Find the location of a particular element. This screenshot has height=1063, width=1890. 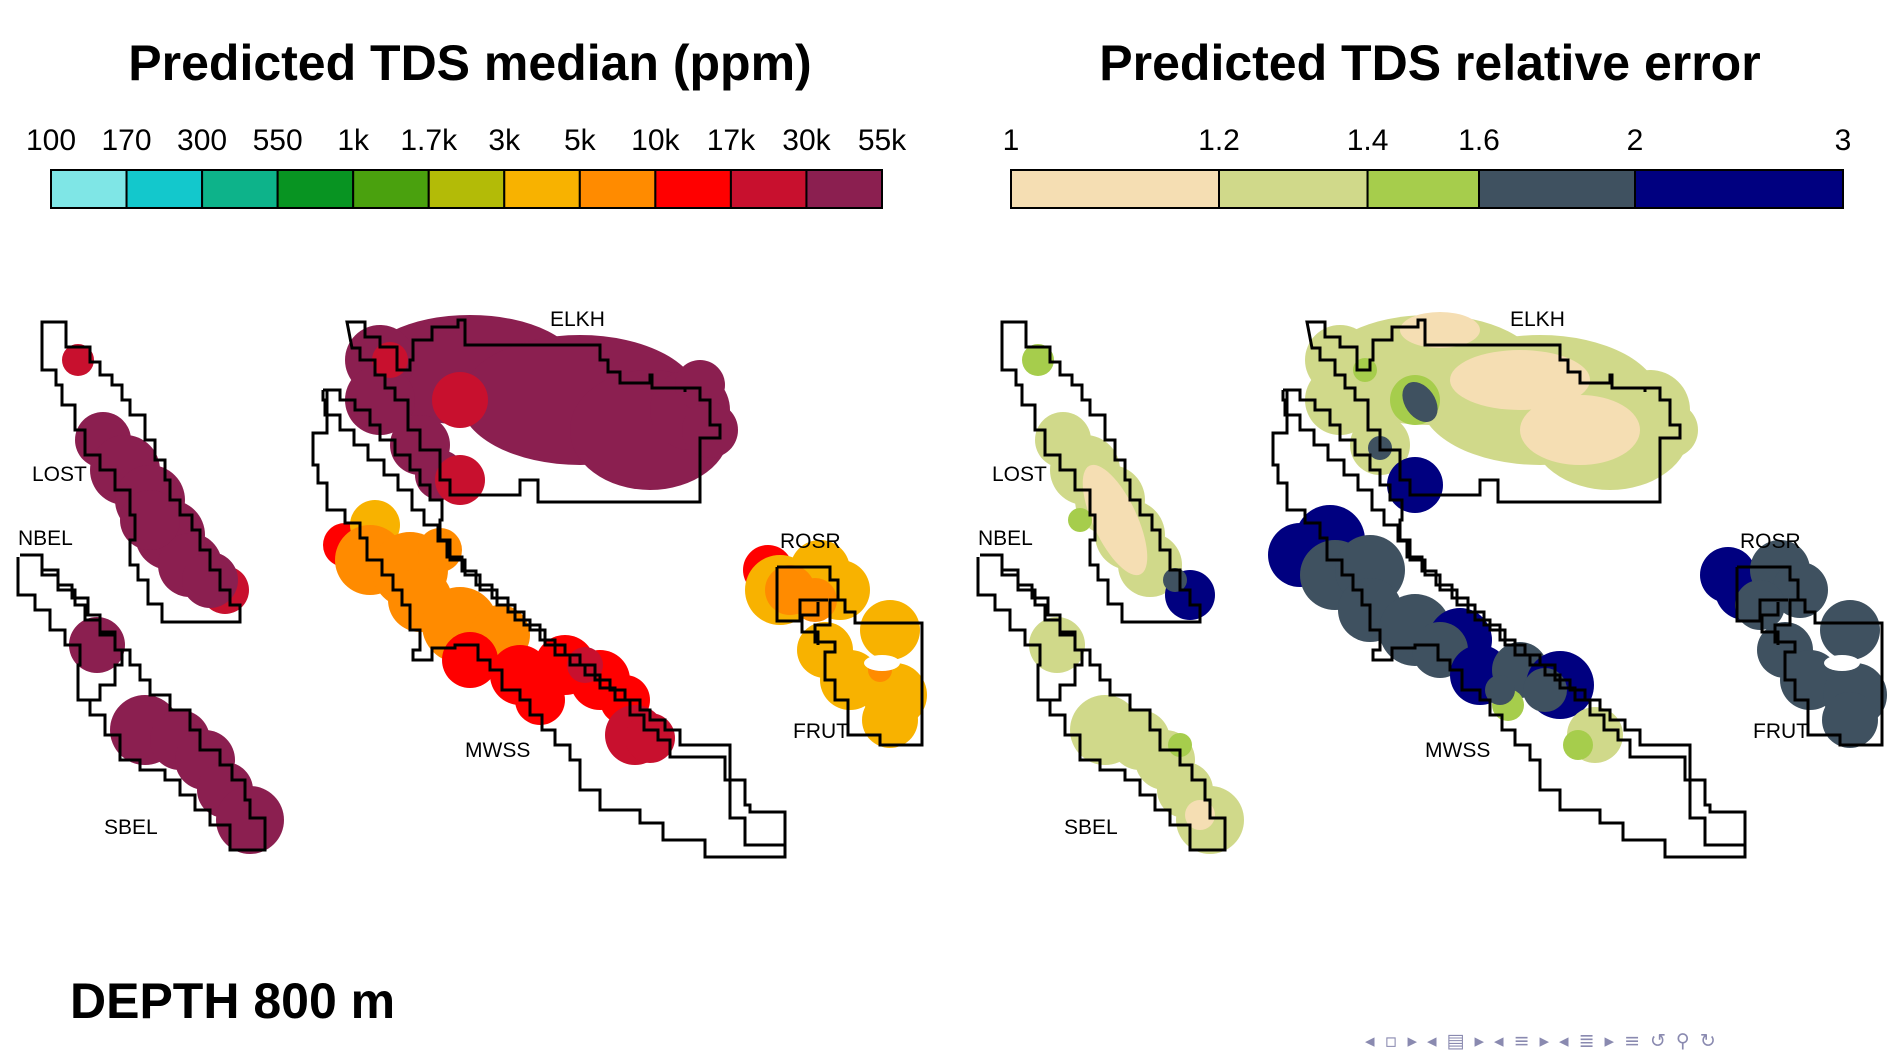

list-icon: ≣ is located at coordinates (1587, 1041).